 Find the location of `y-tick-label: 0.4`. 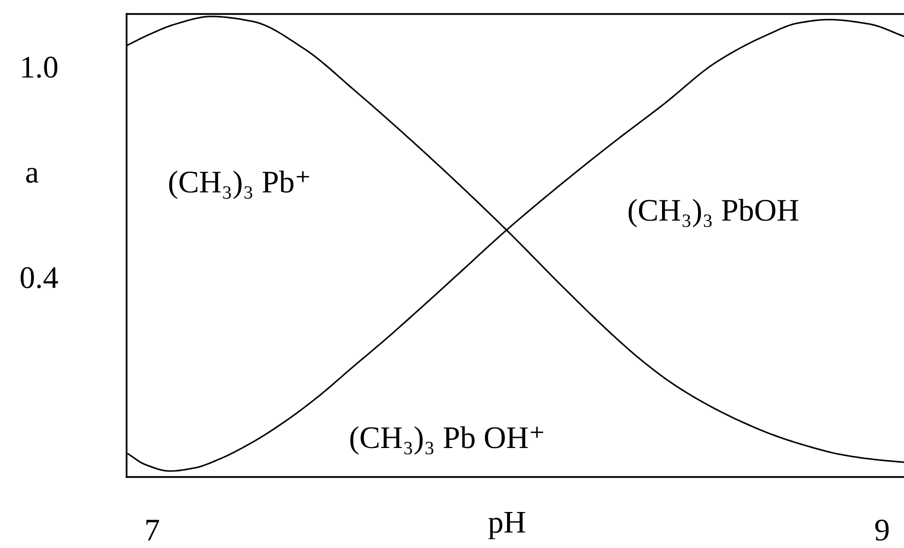

y-tick-label: 0.4 is located at coordinates (39, 277).